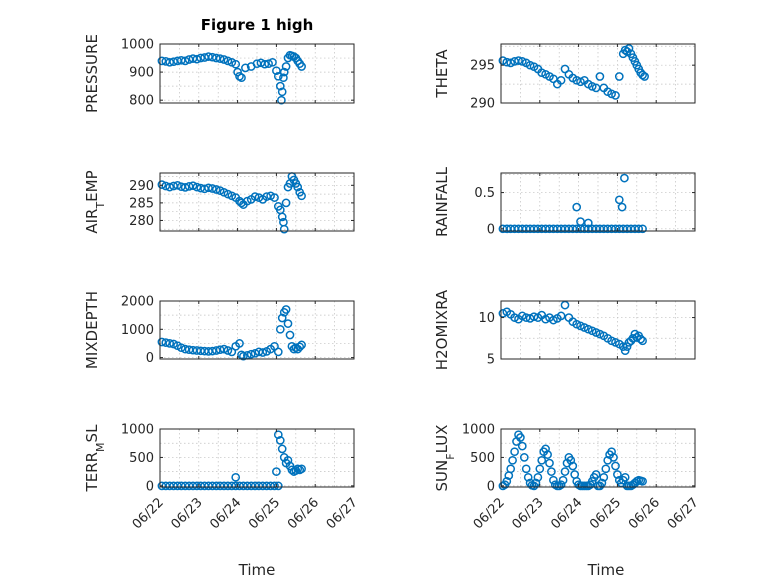 Image resolution: width=778 pixels, height=583 pixels. What do you see at coordinates (219, 202) in the screenshot?
I see `subplot-3: 280 285 290 AIRTEMP` at bounding box center [219, 202].